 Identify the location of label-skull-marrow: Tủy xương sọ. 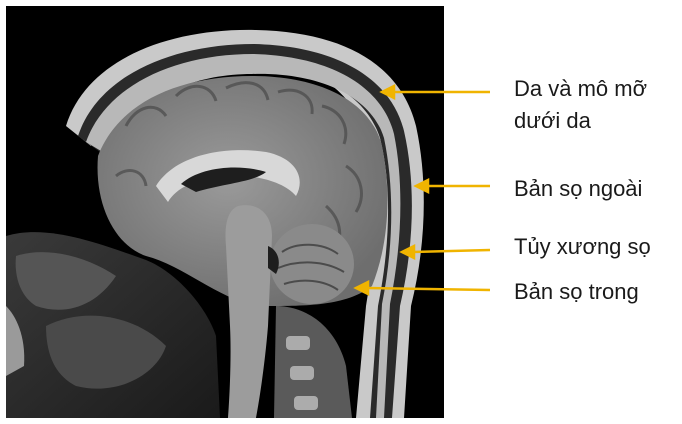
(582, 246).